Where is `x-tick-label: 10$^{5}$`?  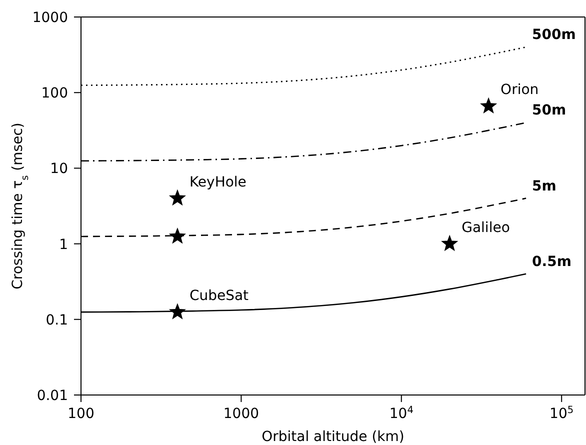
x-tick-label: 10$^{5}$ is located at coordinates (562, 413).